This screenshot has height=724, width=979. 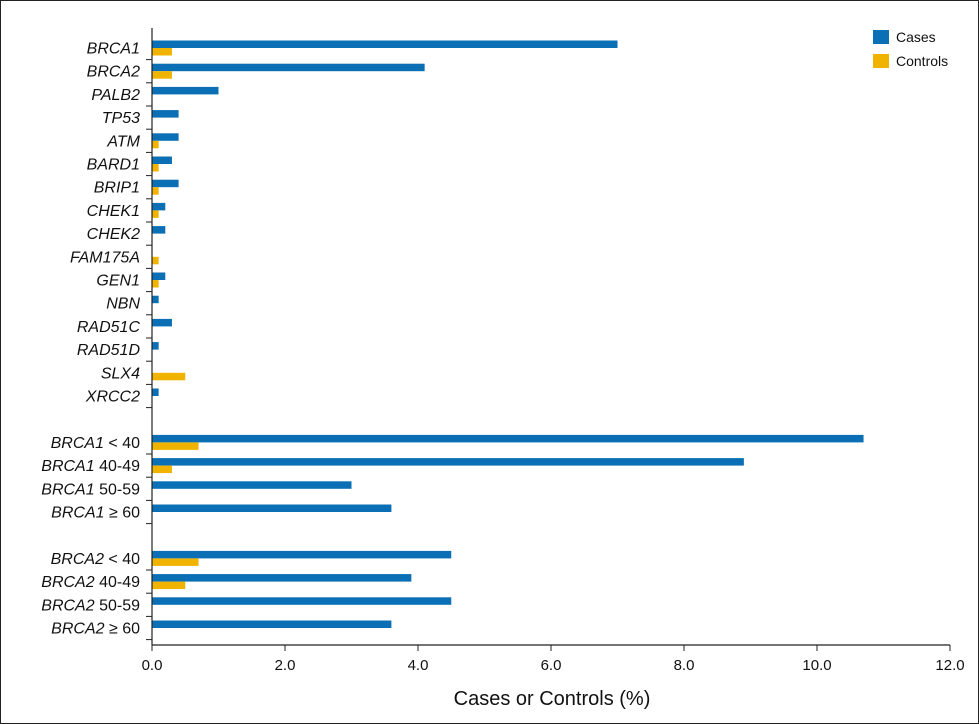 I want to click on category-label: RAD51D, so click(x=109, y=350).